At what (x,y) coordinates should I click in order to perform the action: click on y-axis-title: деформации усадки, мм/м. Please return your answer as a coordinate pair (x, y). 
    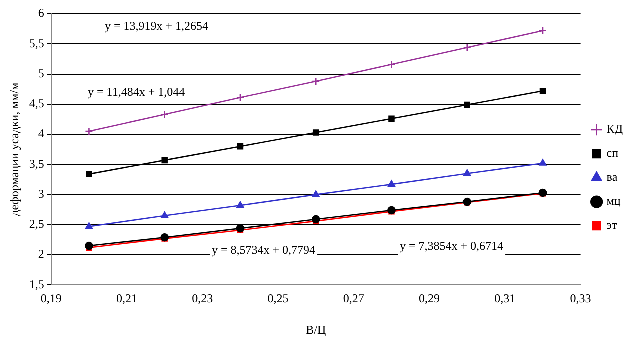
    Looking at the image, I should click on (14, 149).